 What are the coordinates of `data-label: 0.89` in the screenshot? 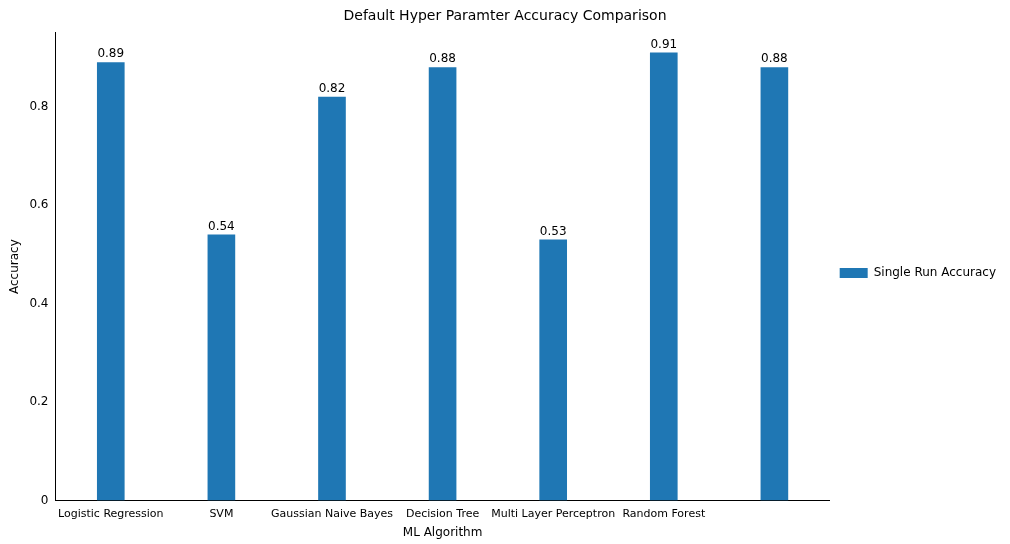 It's located at (111, 53).